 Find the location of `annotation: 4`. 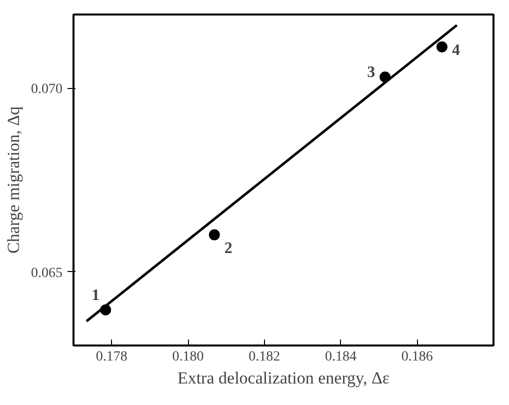

annotation: 4 is located at coordinates (456, 50).